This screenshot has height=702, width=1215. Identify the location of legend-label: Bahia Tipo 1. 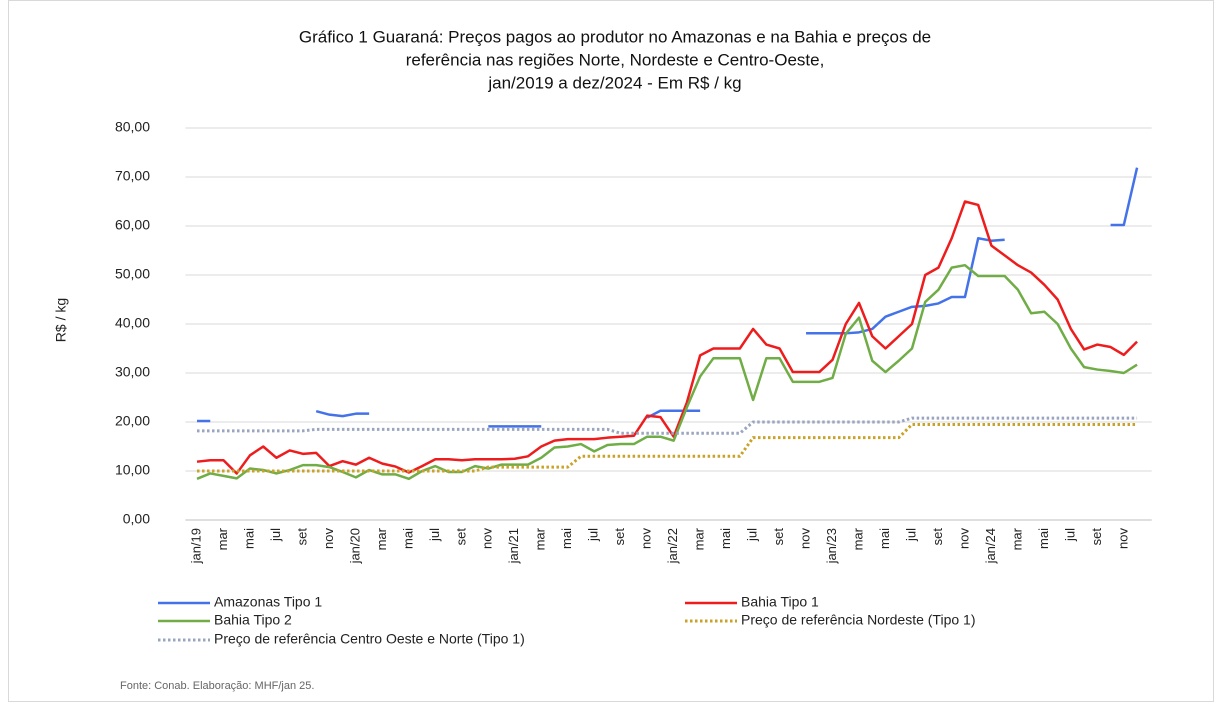
(780, 602).